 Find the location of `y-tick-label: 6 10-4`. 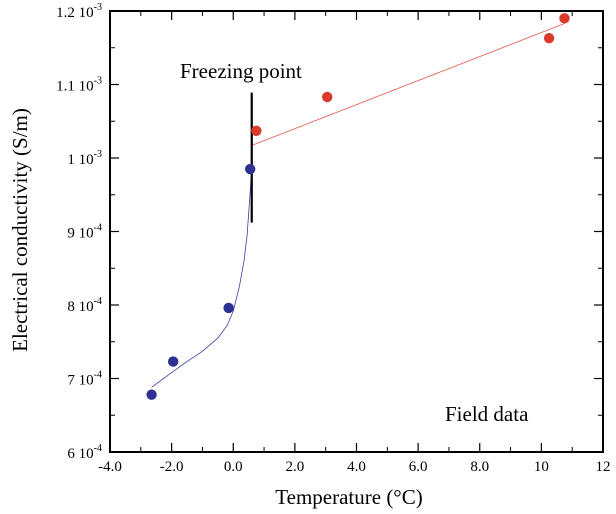

y-tick-label: 6 10-4 is located at coordinates (84, 452).